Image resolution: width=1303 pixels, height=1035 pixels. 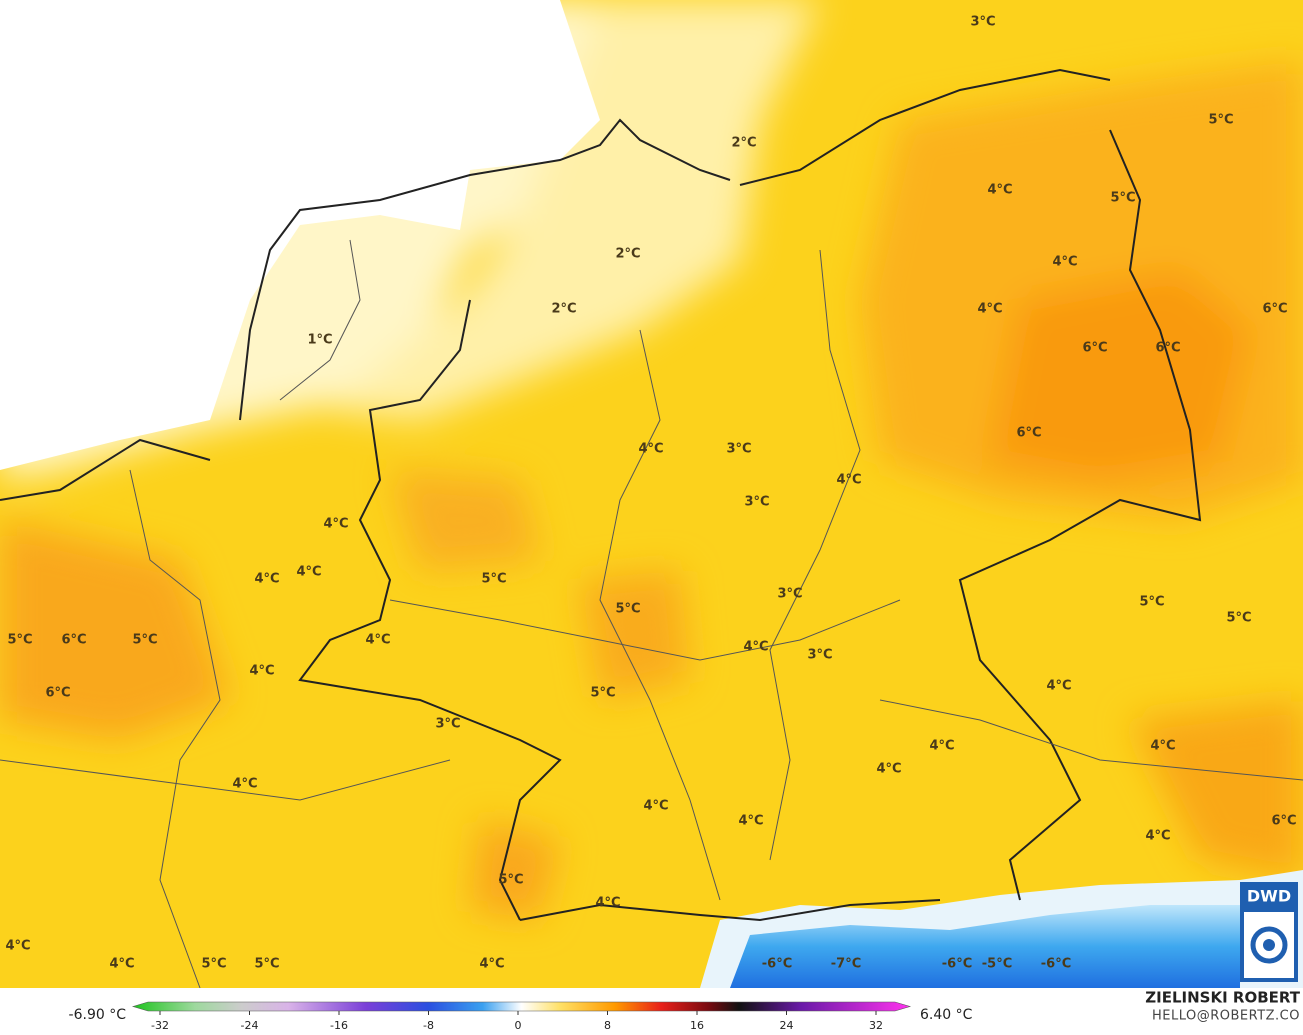 What do you see at coordinates (160, 1025) in the screenshot?
I see `colorbar-tick-label: -32` at bounding box center [160, 1025].